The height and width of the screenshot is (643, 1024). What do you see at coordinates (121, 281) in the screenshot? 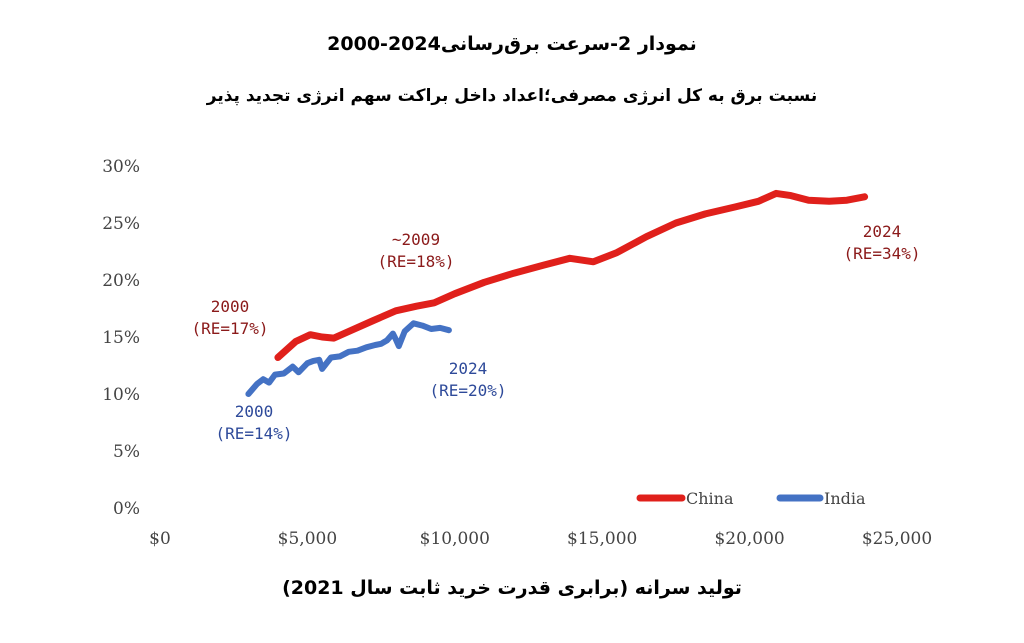
I see `y-tick-label: 20%` at bounding box center [121, 281].